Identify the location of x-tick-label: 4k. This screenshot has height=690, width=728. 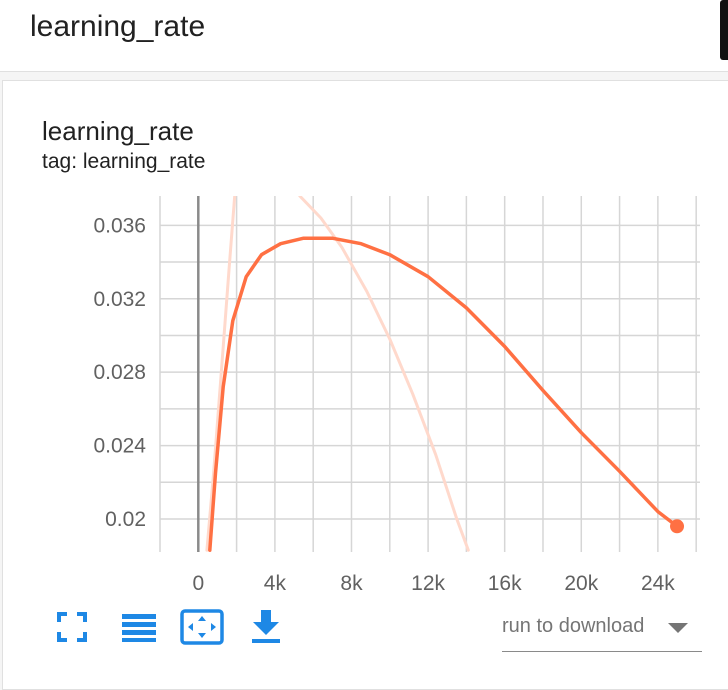
(275, 583).